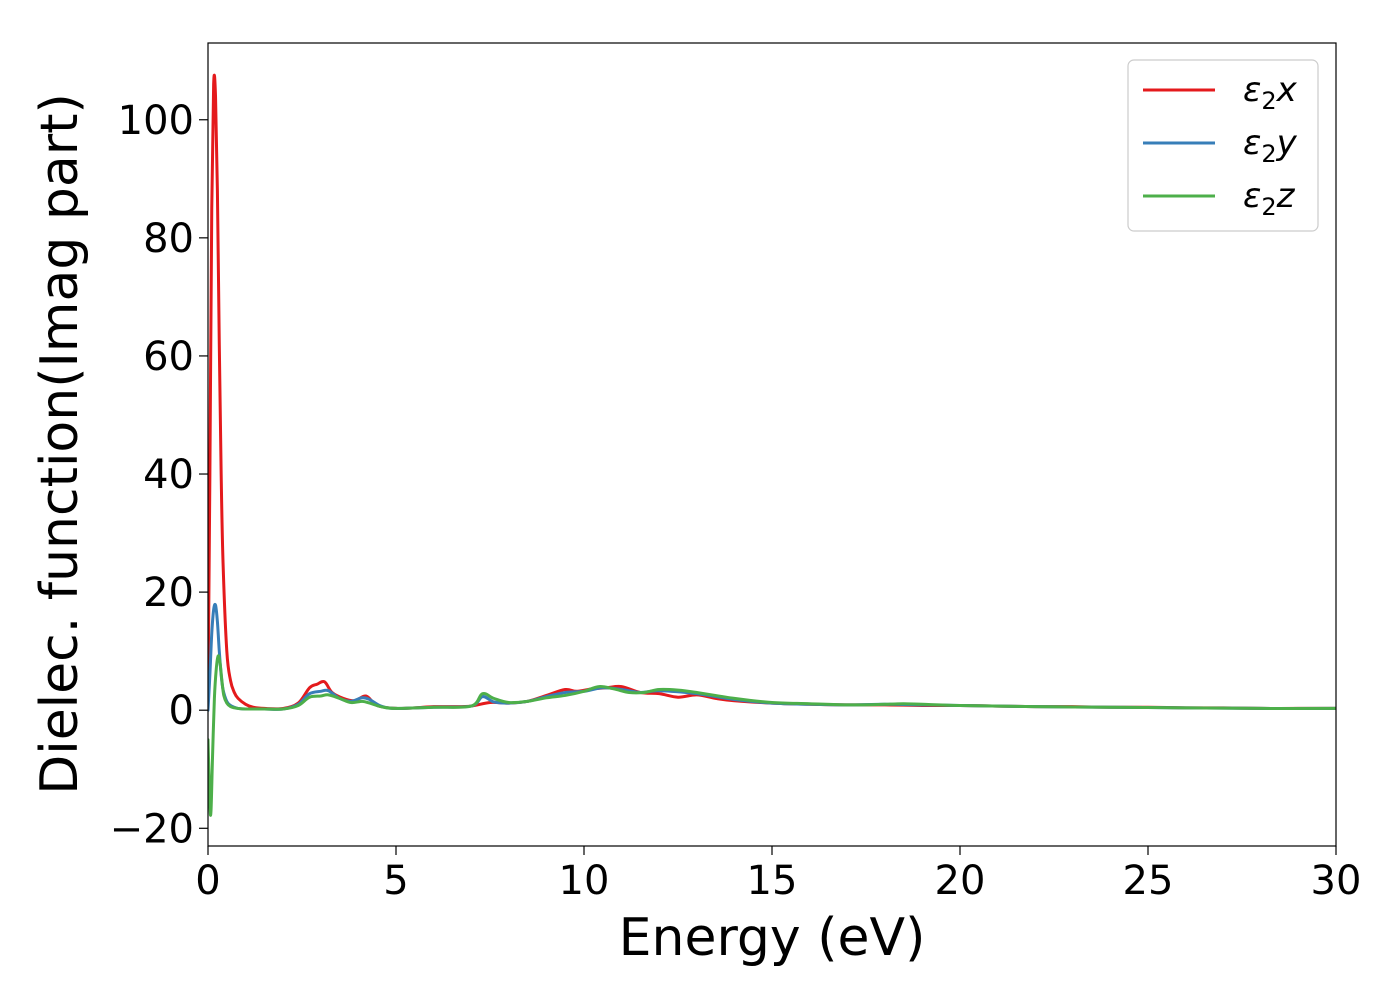 Image resolution: width=1400 pixels, height=1000 pixels. Describe the element at coordinates (207, 881) in the screenshot. I see `x-tick-label: 0` at that location.